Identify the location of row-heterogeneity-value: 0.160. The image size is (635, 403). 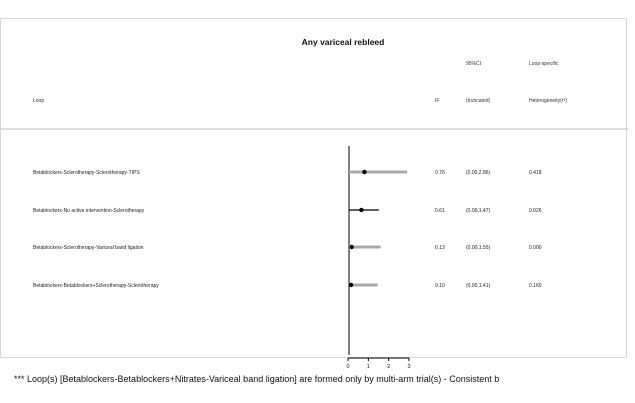
(535, 286).